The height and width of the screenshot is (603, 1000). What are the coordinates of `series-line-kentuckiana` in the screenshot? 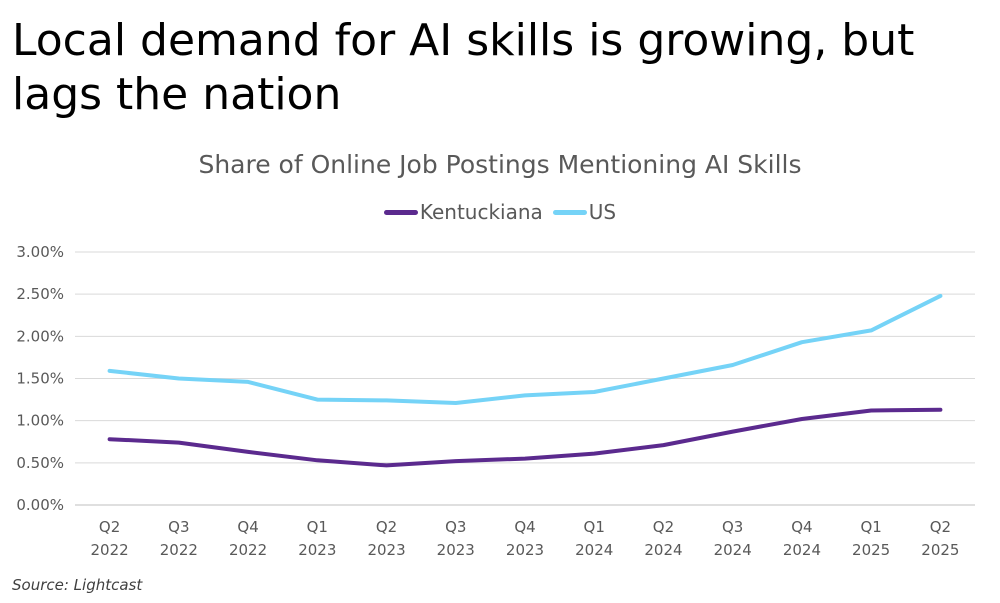 It's located at (525, 437).